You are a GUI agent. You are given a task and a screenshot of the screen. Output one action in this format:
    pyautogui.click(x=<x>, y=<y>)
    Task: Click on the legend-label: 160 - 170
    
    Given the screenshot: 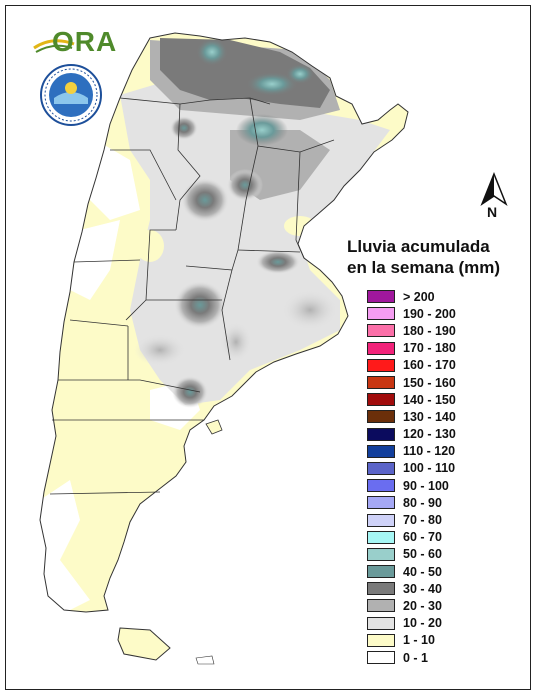 What is the action you would take?
    pyautogui.click(x=429, y=365)
    